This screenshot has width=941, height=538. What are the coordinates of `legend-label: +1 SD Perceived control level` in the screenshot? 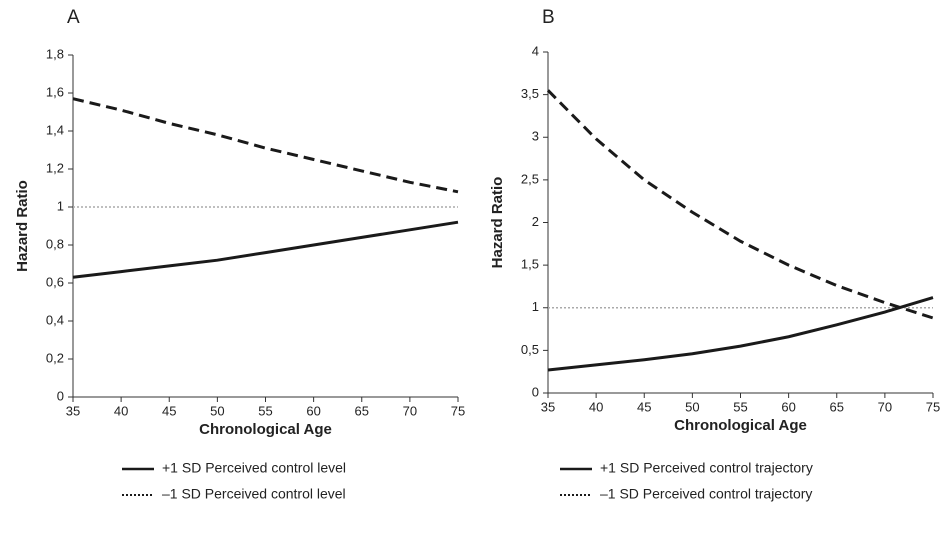 It's located at (254, 468).